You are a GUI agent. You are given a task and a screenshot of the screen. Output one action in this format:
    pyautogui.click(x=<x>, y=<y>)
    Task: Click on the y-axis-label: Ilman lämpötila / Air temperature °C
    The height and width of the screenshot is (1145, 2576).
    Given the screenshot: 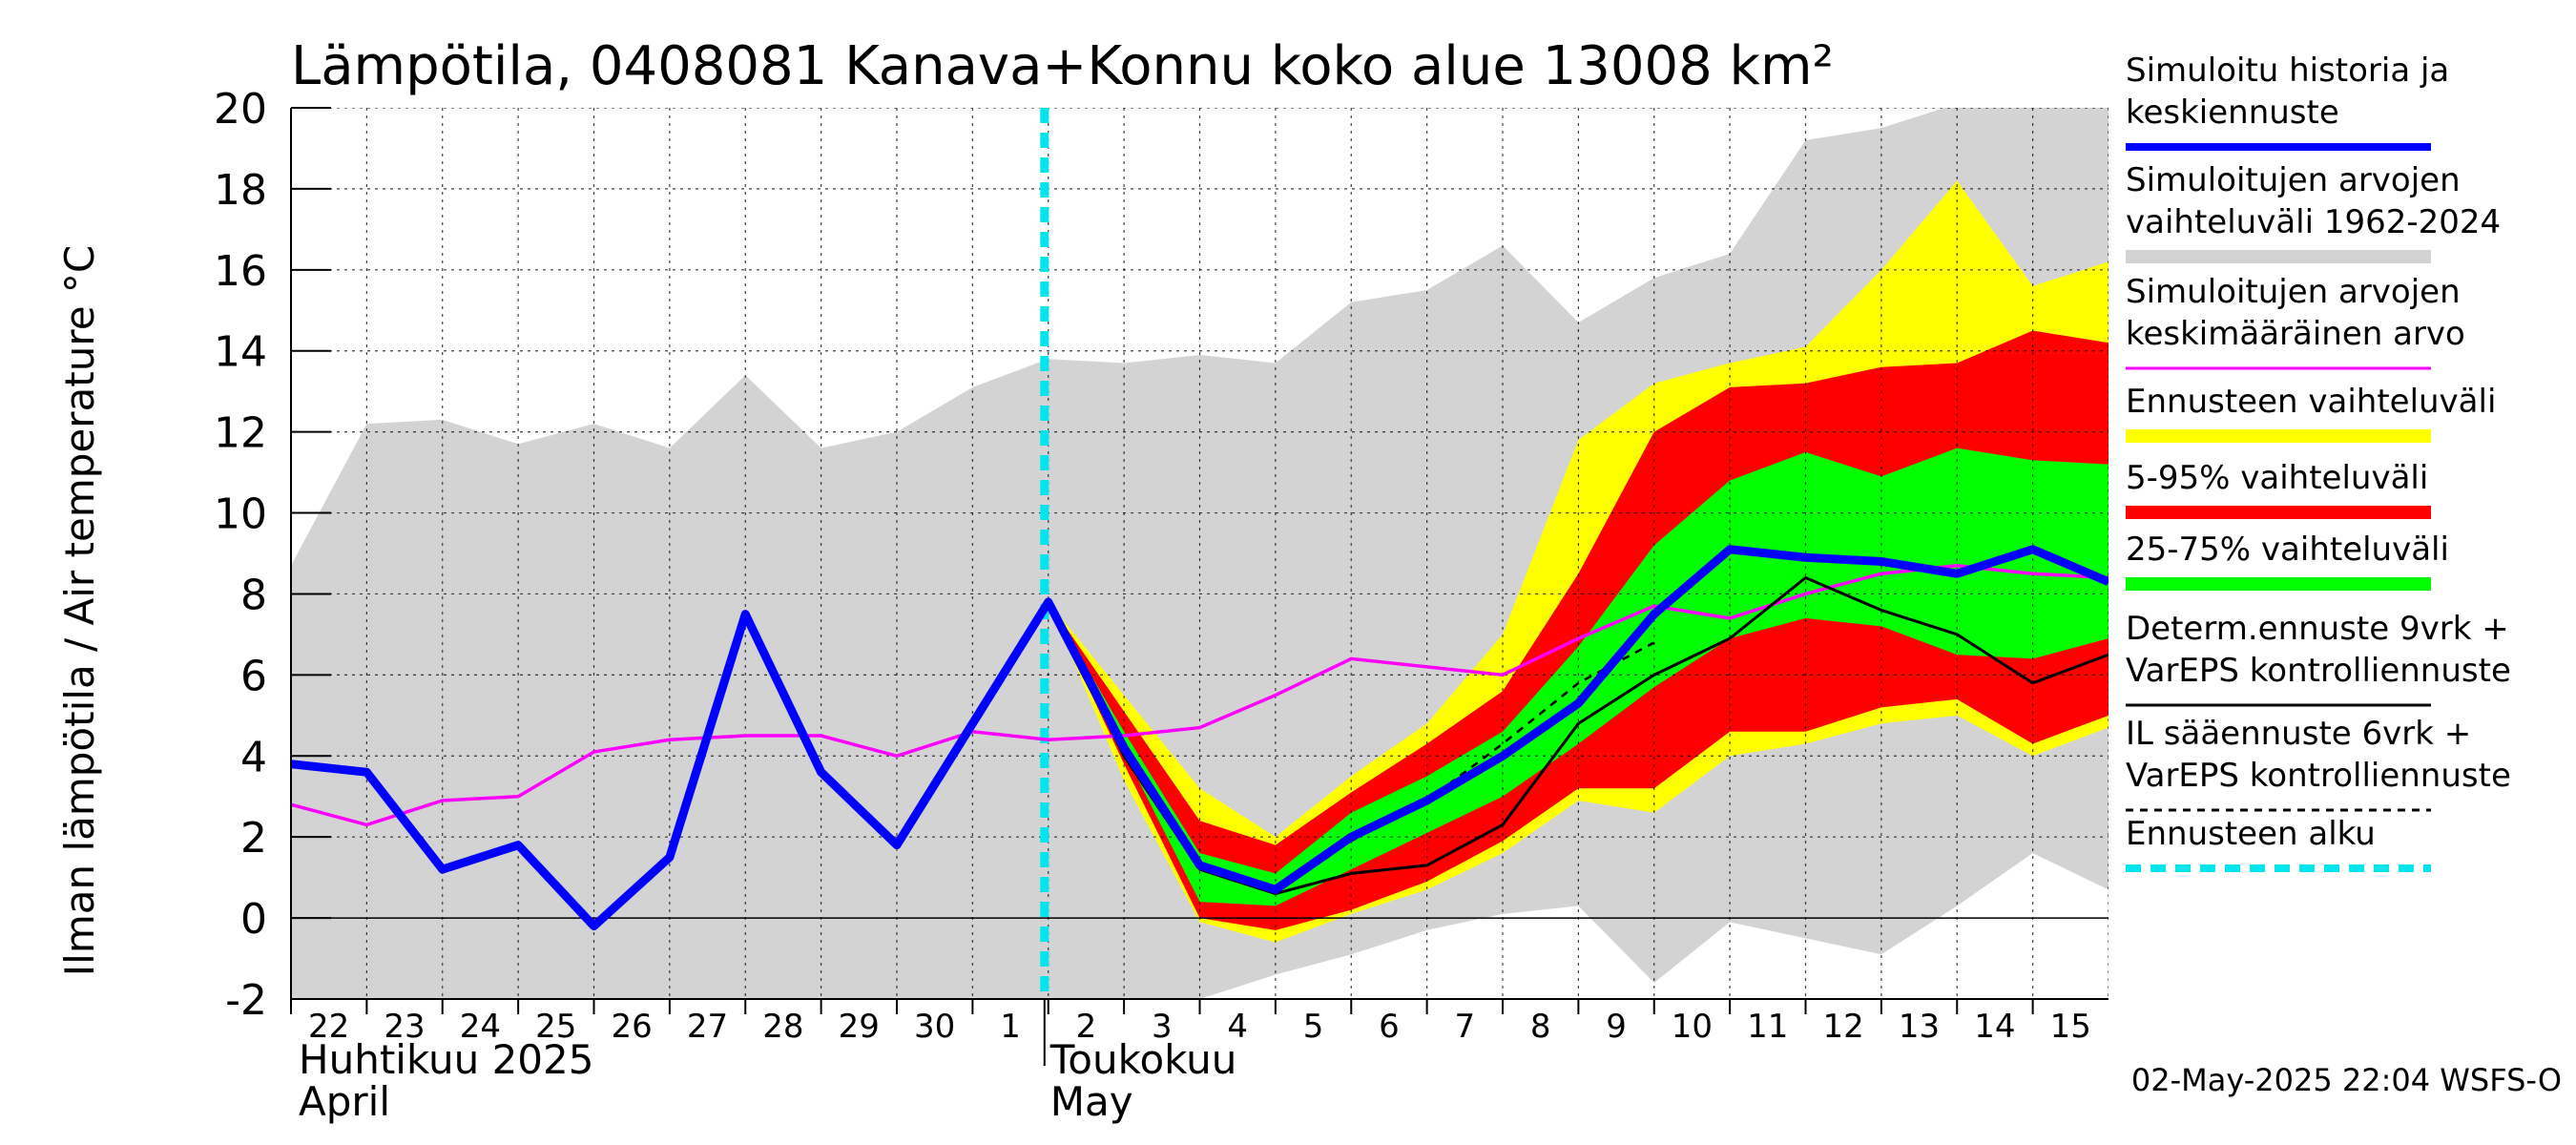 What is the action you would take?
    pyautogui.click(x=79, y=611)
    